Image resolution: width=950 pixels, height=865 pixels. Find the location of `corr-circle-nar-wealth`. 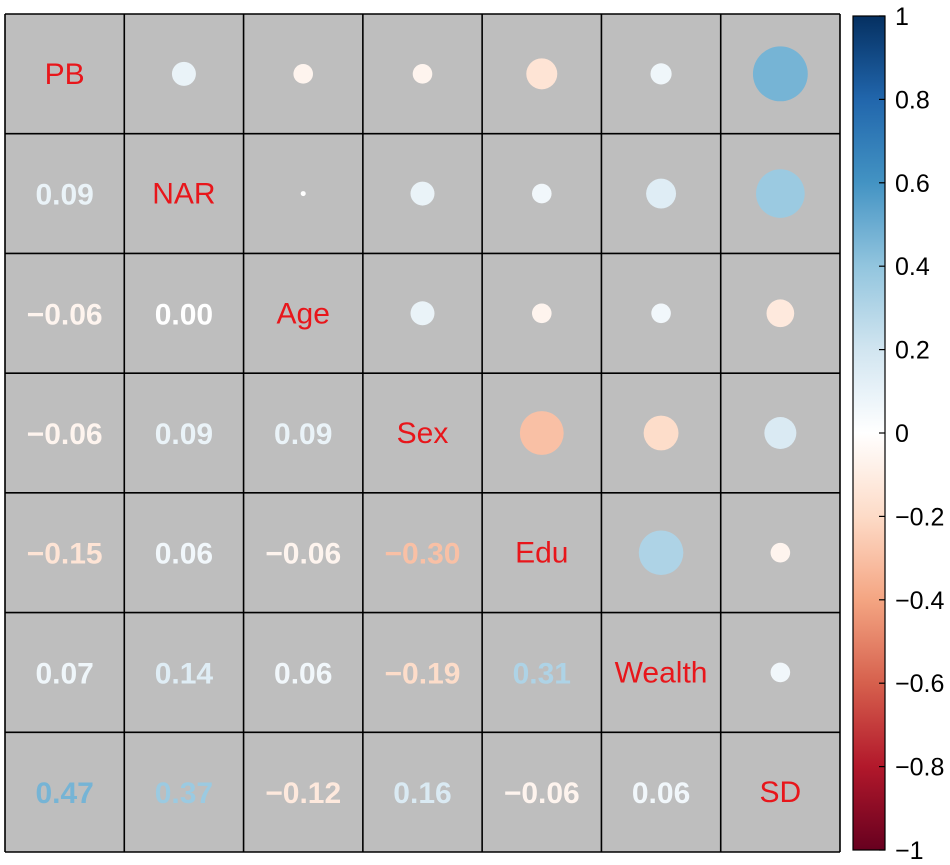

corr-circle-nar-wealth is located at coordinates (661, 193).